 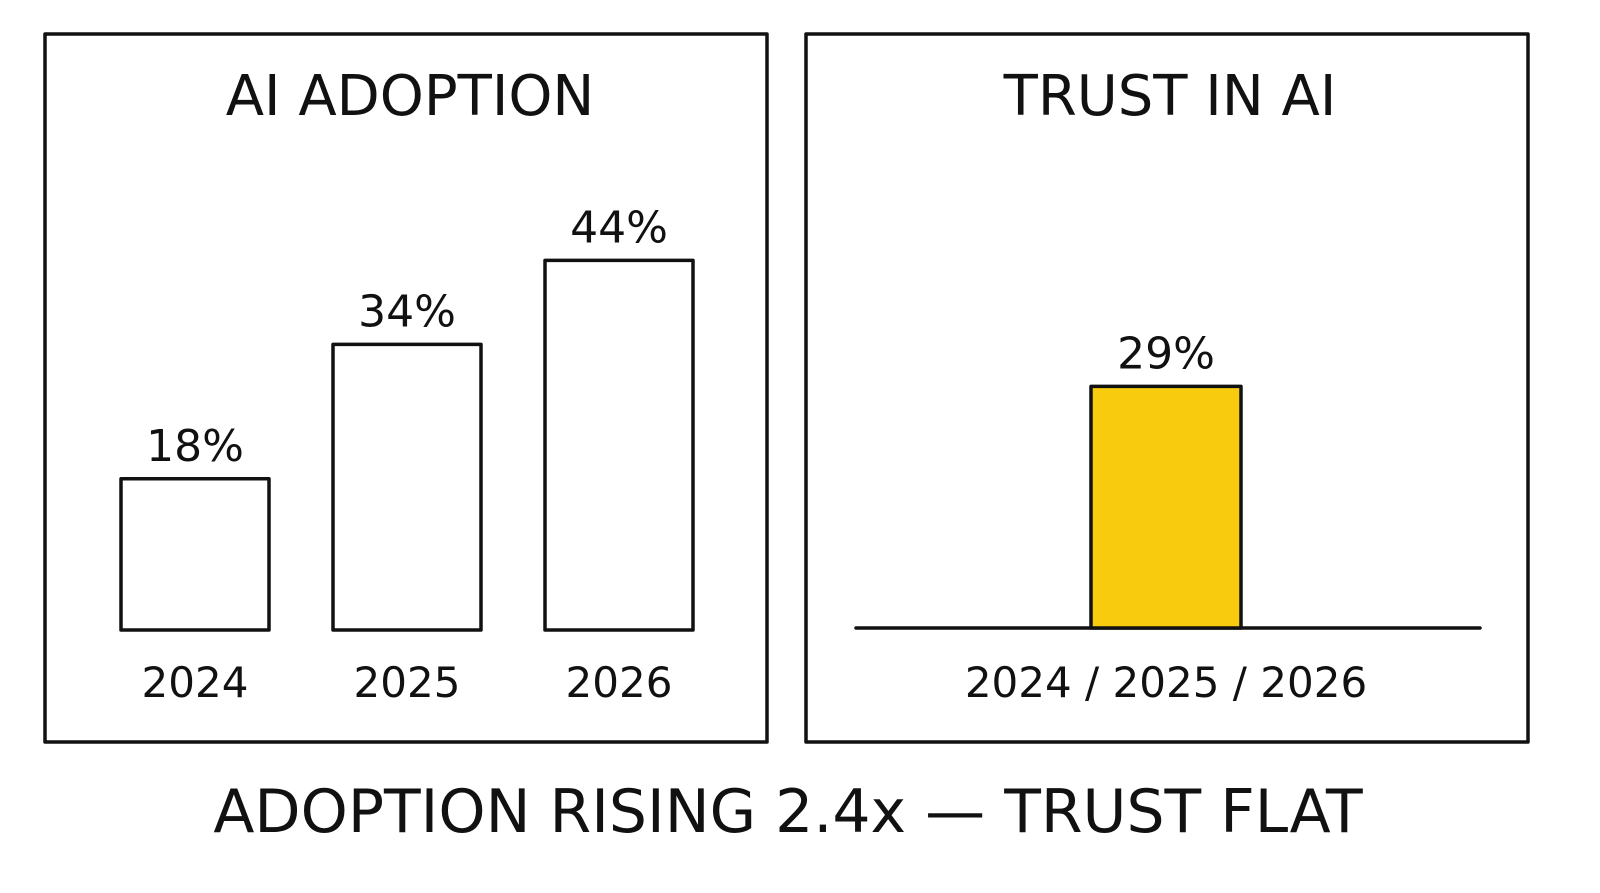 What do you see at coordinates (619, 445) in the screenshot?
I see `adoption-bar-2026` at bounding box center [619, 445].